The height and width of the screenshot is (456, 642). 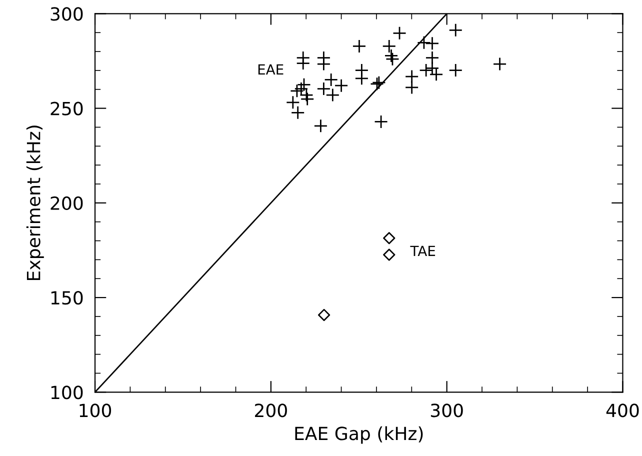 What do you see at coordinates (271, 69) in the screenshot?
I see `series-label: EAE` at bounding box center [271, 69].